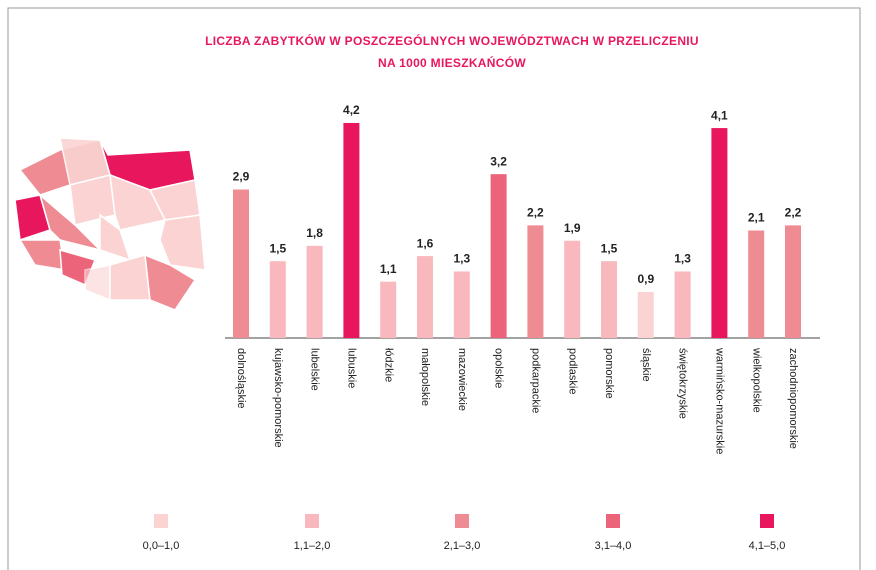 This screenshot has height=570, width=876. Describe the element at coordinates (719, 115) in the screenshot. I see `value-label: 4,1` at that location.